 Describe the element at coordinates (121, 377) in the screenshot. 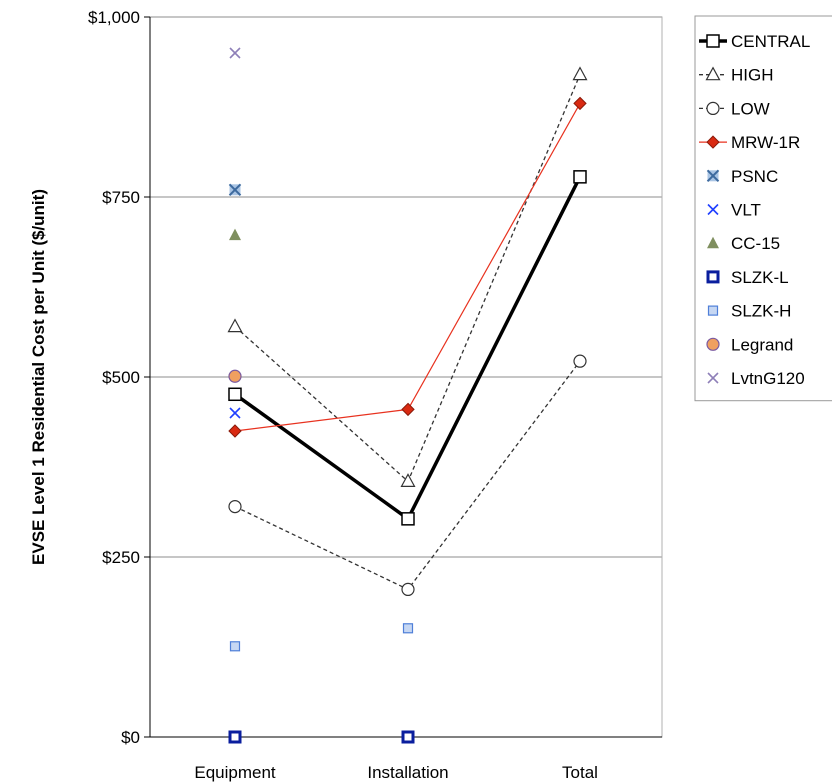

I see `y-tick-label: $500` at that location.